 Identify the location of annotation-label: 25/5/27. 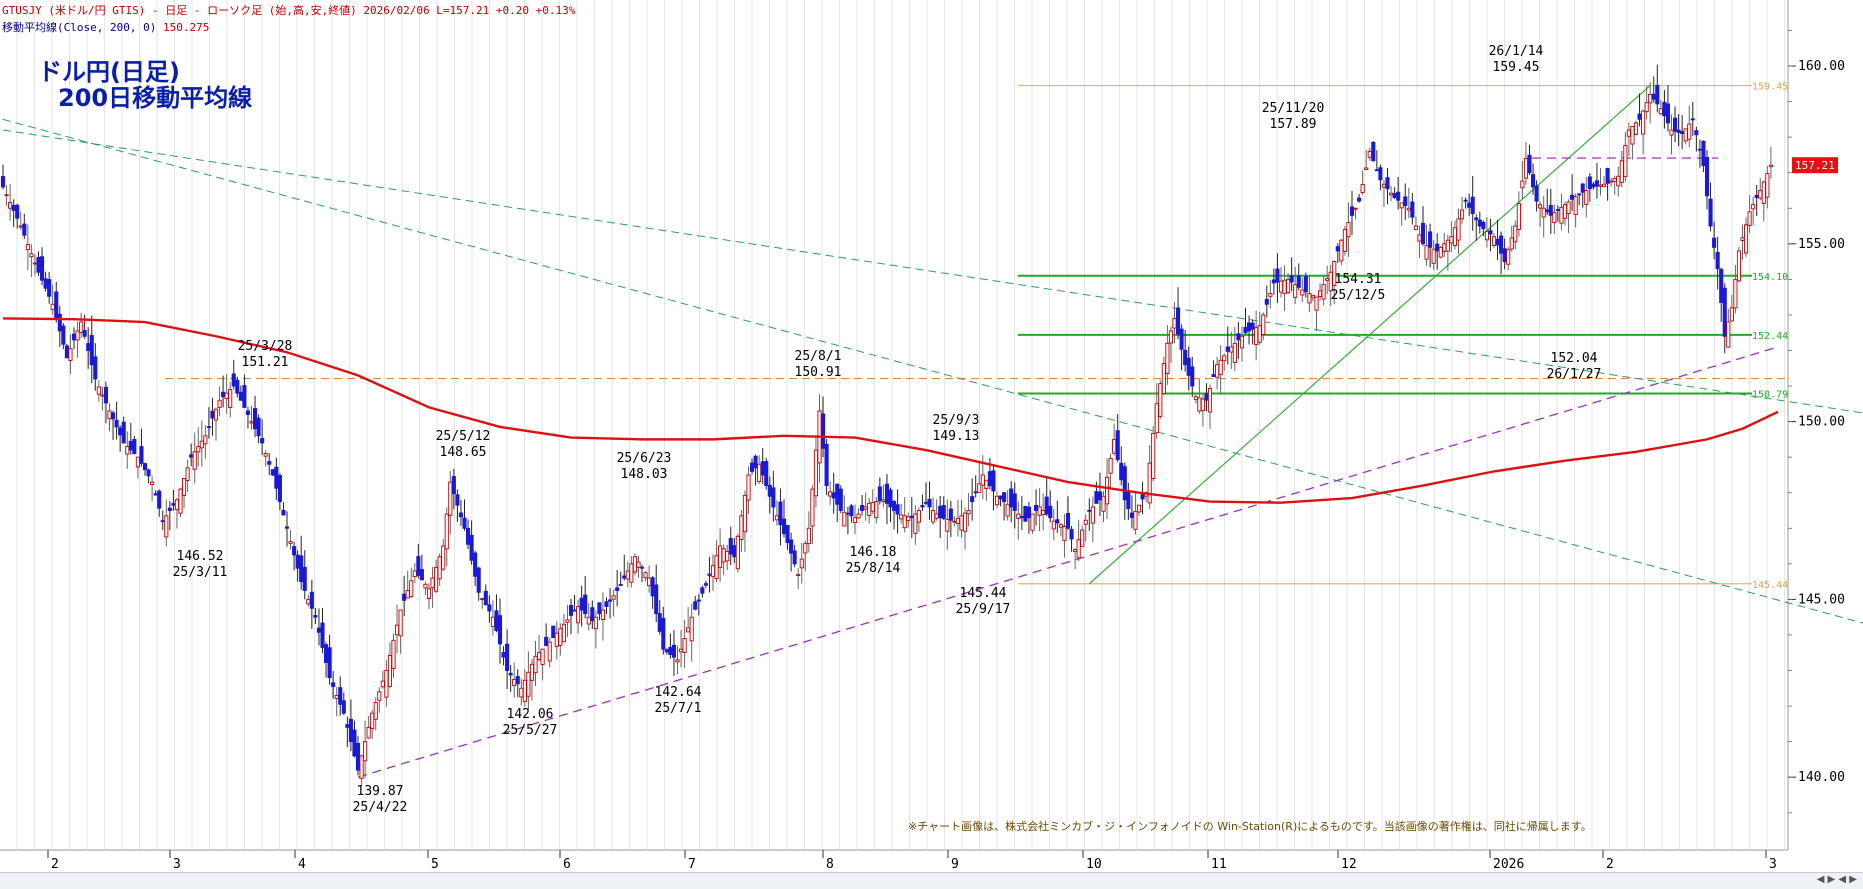
(530, 730).